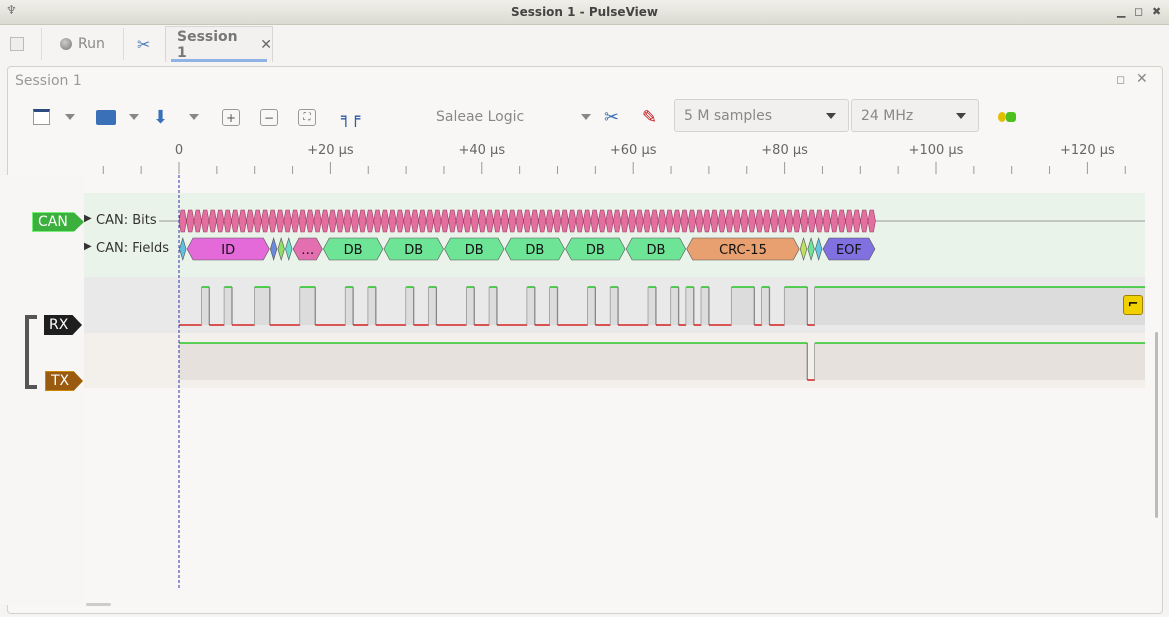 This screenshot has width=1169, height=617. What do you see at coordinates (1157, 11) in the screenshot?
I see `close-icon: ✖` at bounding box center [1157, 11].